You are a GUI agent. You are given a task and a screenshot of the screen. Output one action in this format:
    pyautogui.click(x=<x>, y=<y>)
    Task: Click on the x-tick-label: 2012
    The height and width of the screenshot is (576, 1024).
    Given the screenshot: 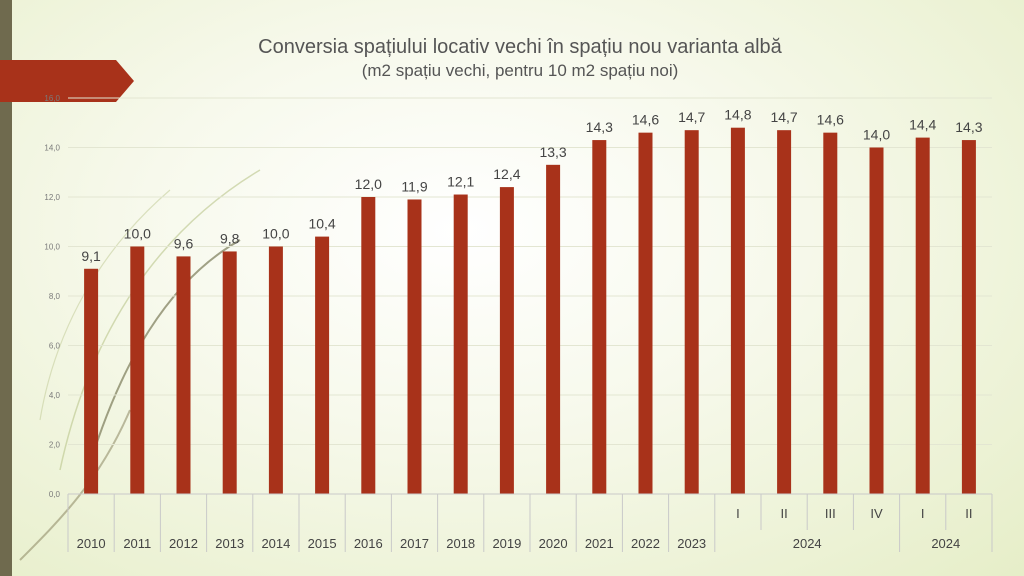 What is the action you would take?
    pyautogui.click(x=183, y=543)
    